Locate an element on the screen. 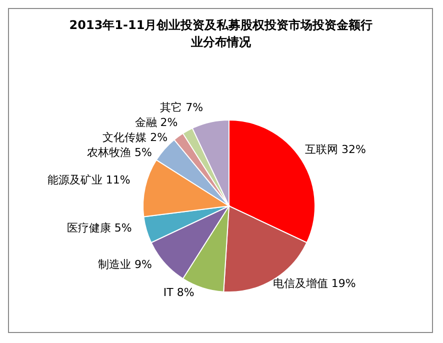  slice-label: 医疗健康 5% is located at coordinates (99, 227).